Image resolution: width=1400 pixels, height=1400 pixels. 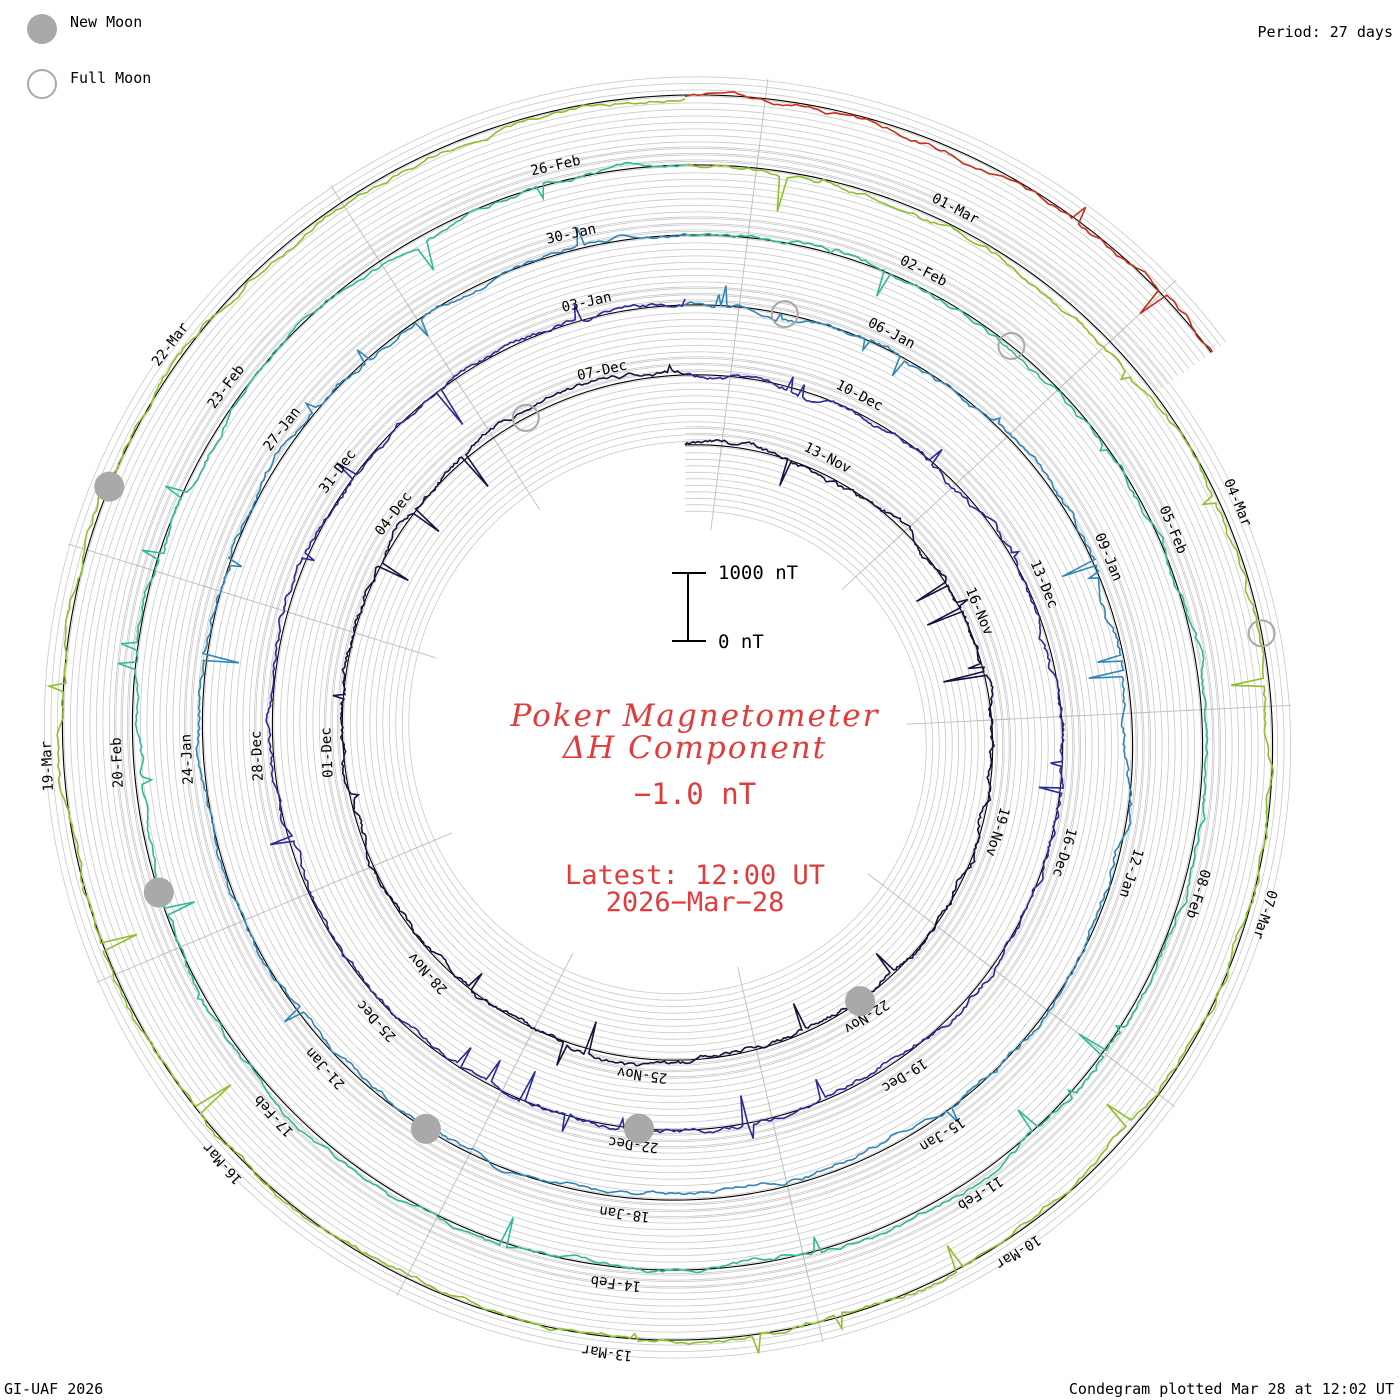 What do you see at coordinates (117, 762) in the screenshot?
I see `spiral-date-label: 20-Feb` at bounding box center [117, 762].